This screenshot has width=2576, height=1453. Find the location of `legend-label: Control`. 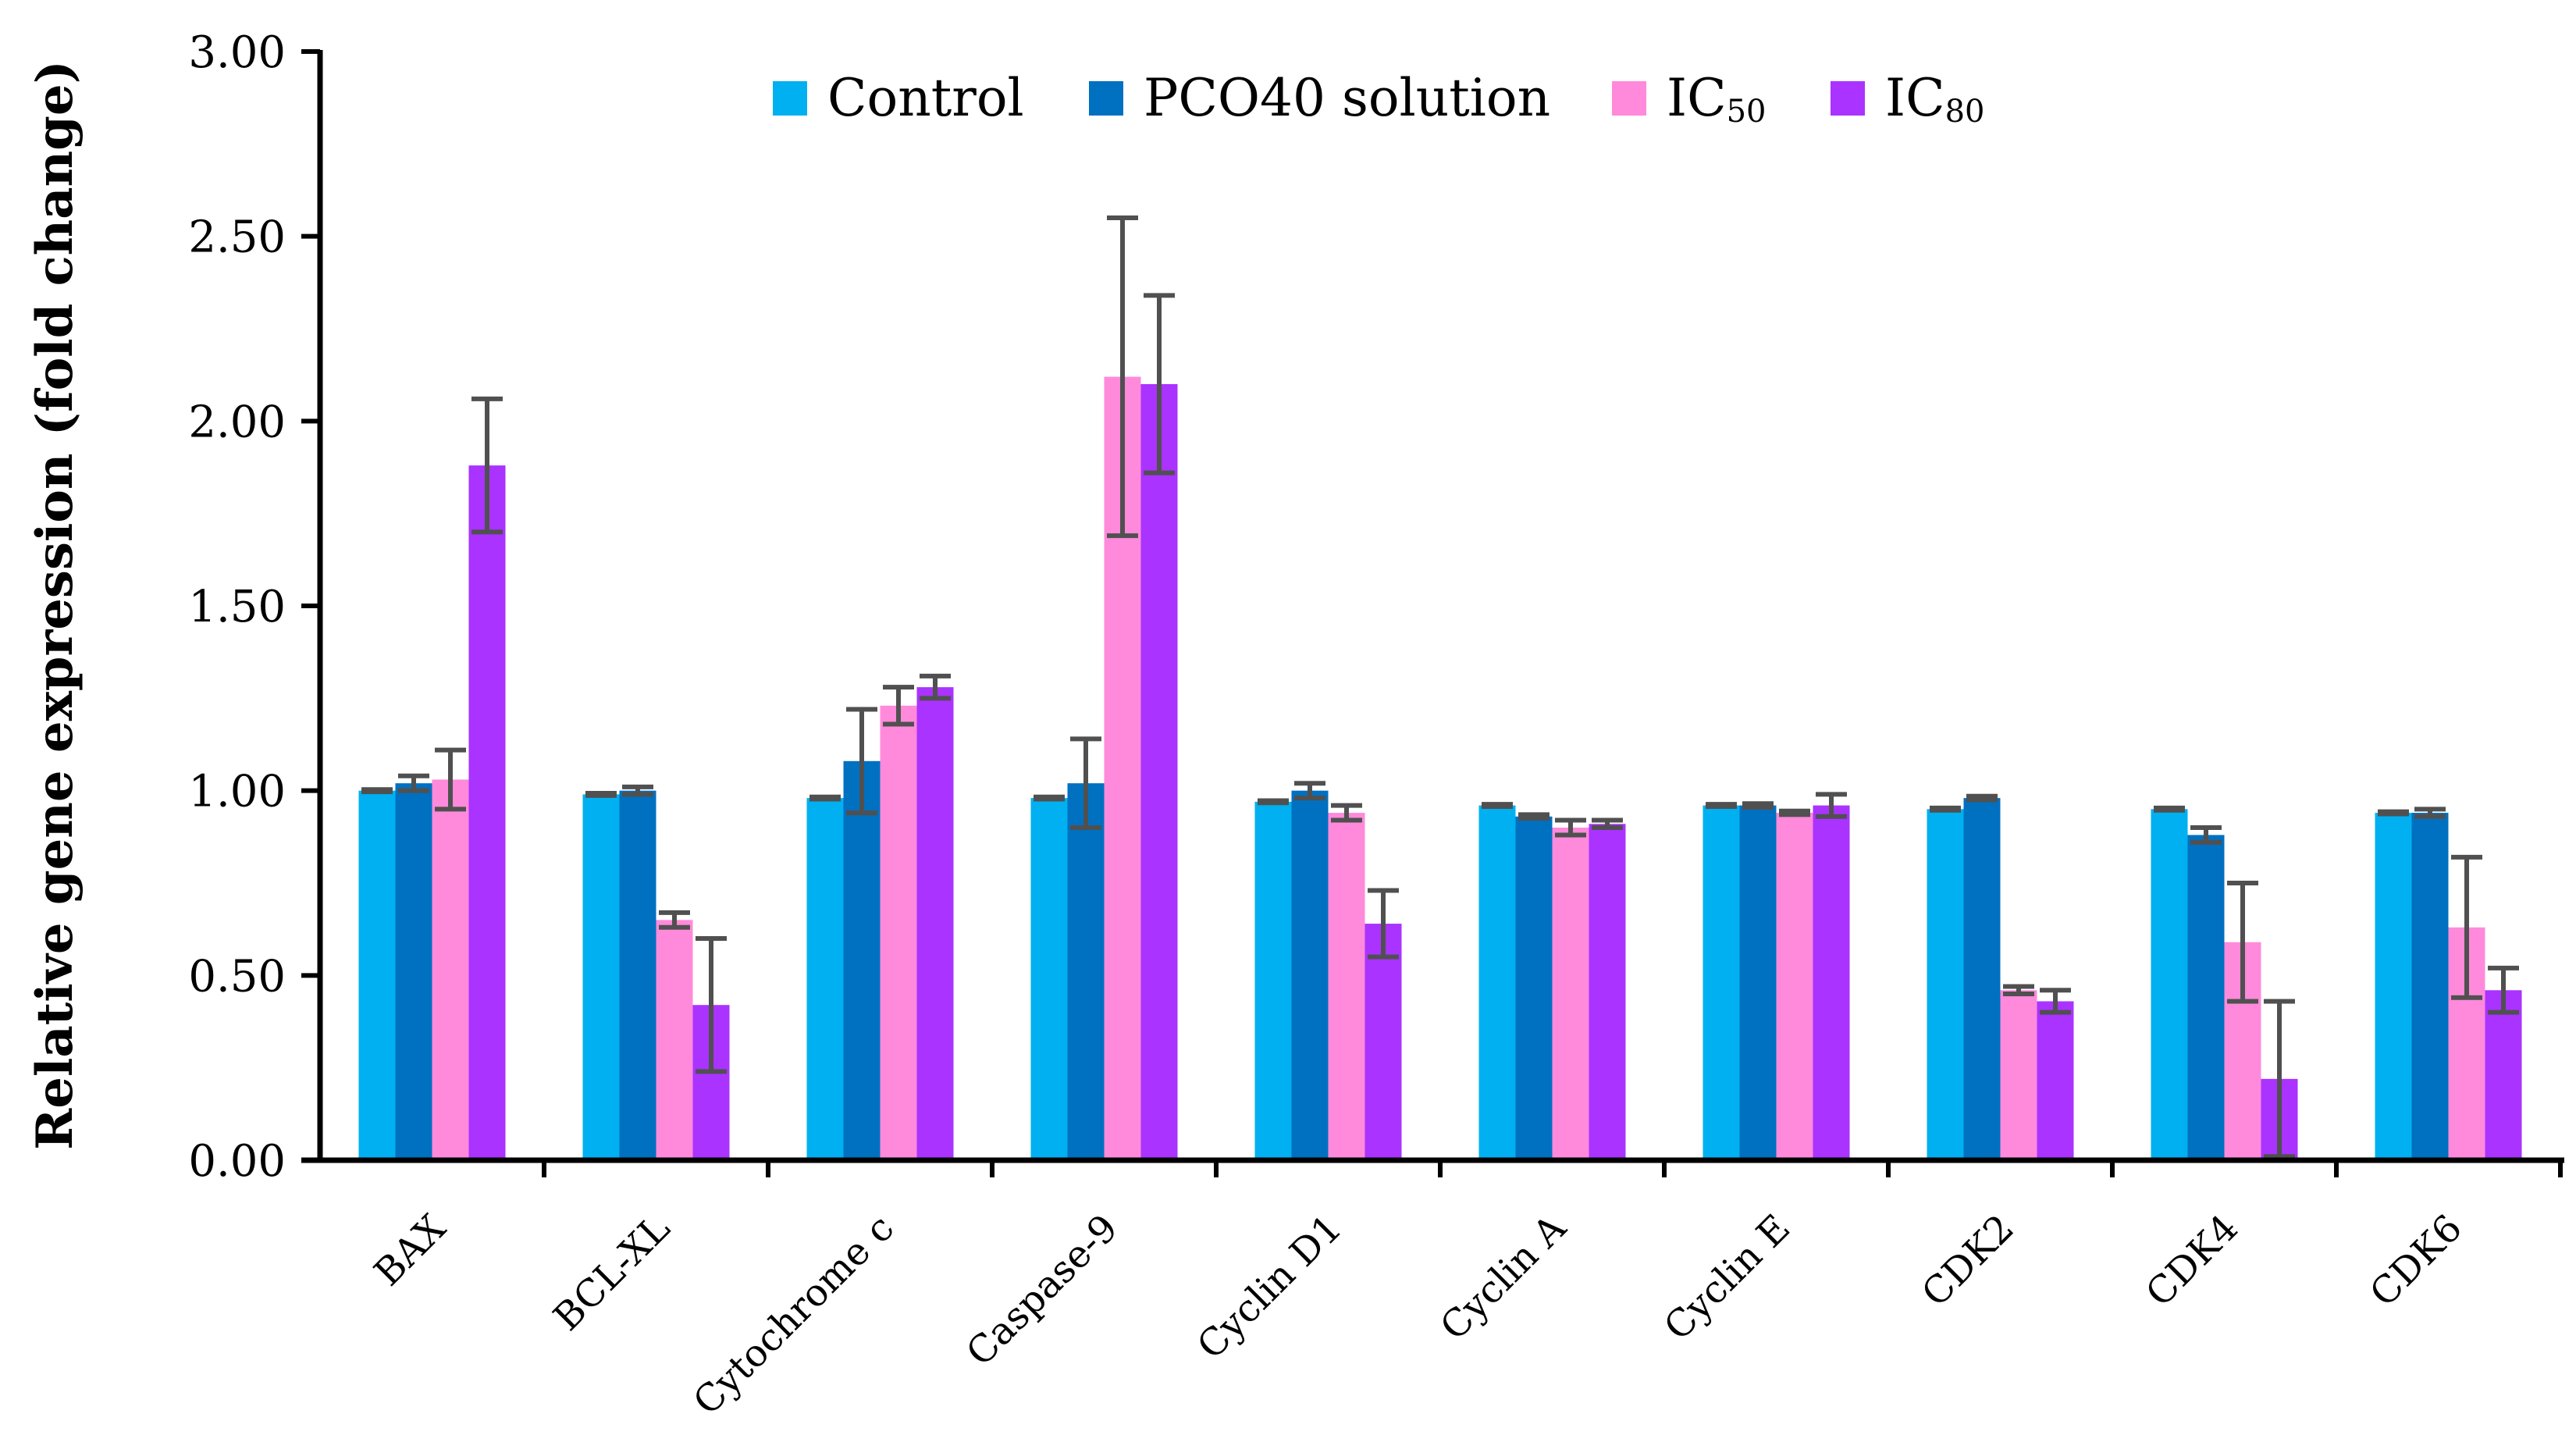

legend-label: Control is located at coordinates (925, 98).